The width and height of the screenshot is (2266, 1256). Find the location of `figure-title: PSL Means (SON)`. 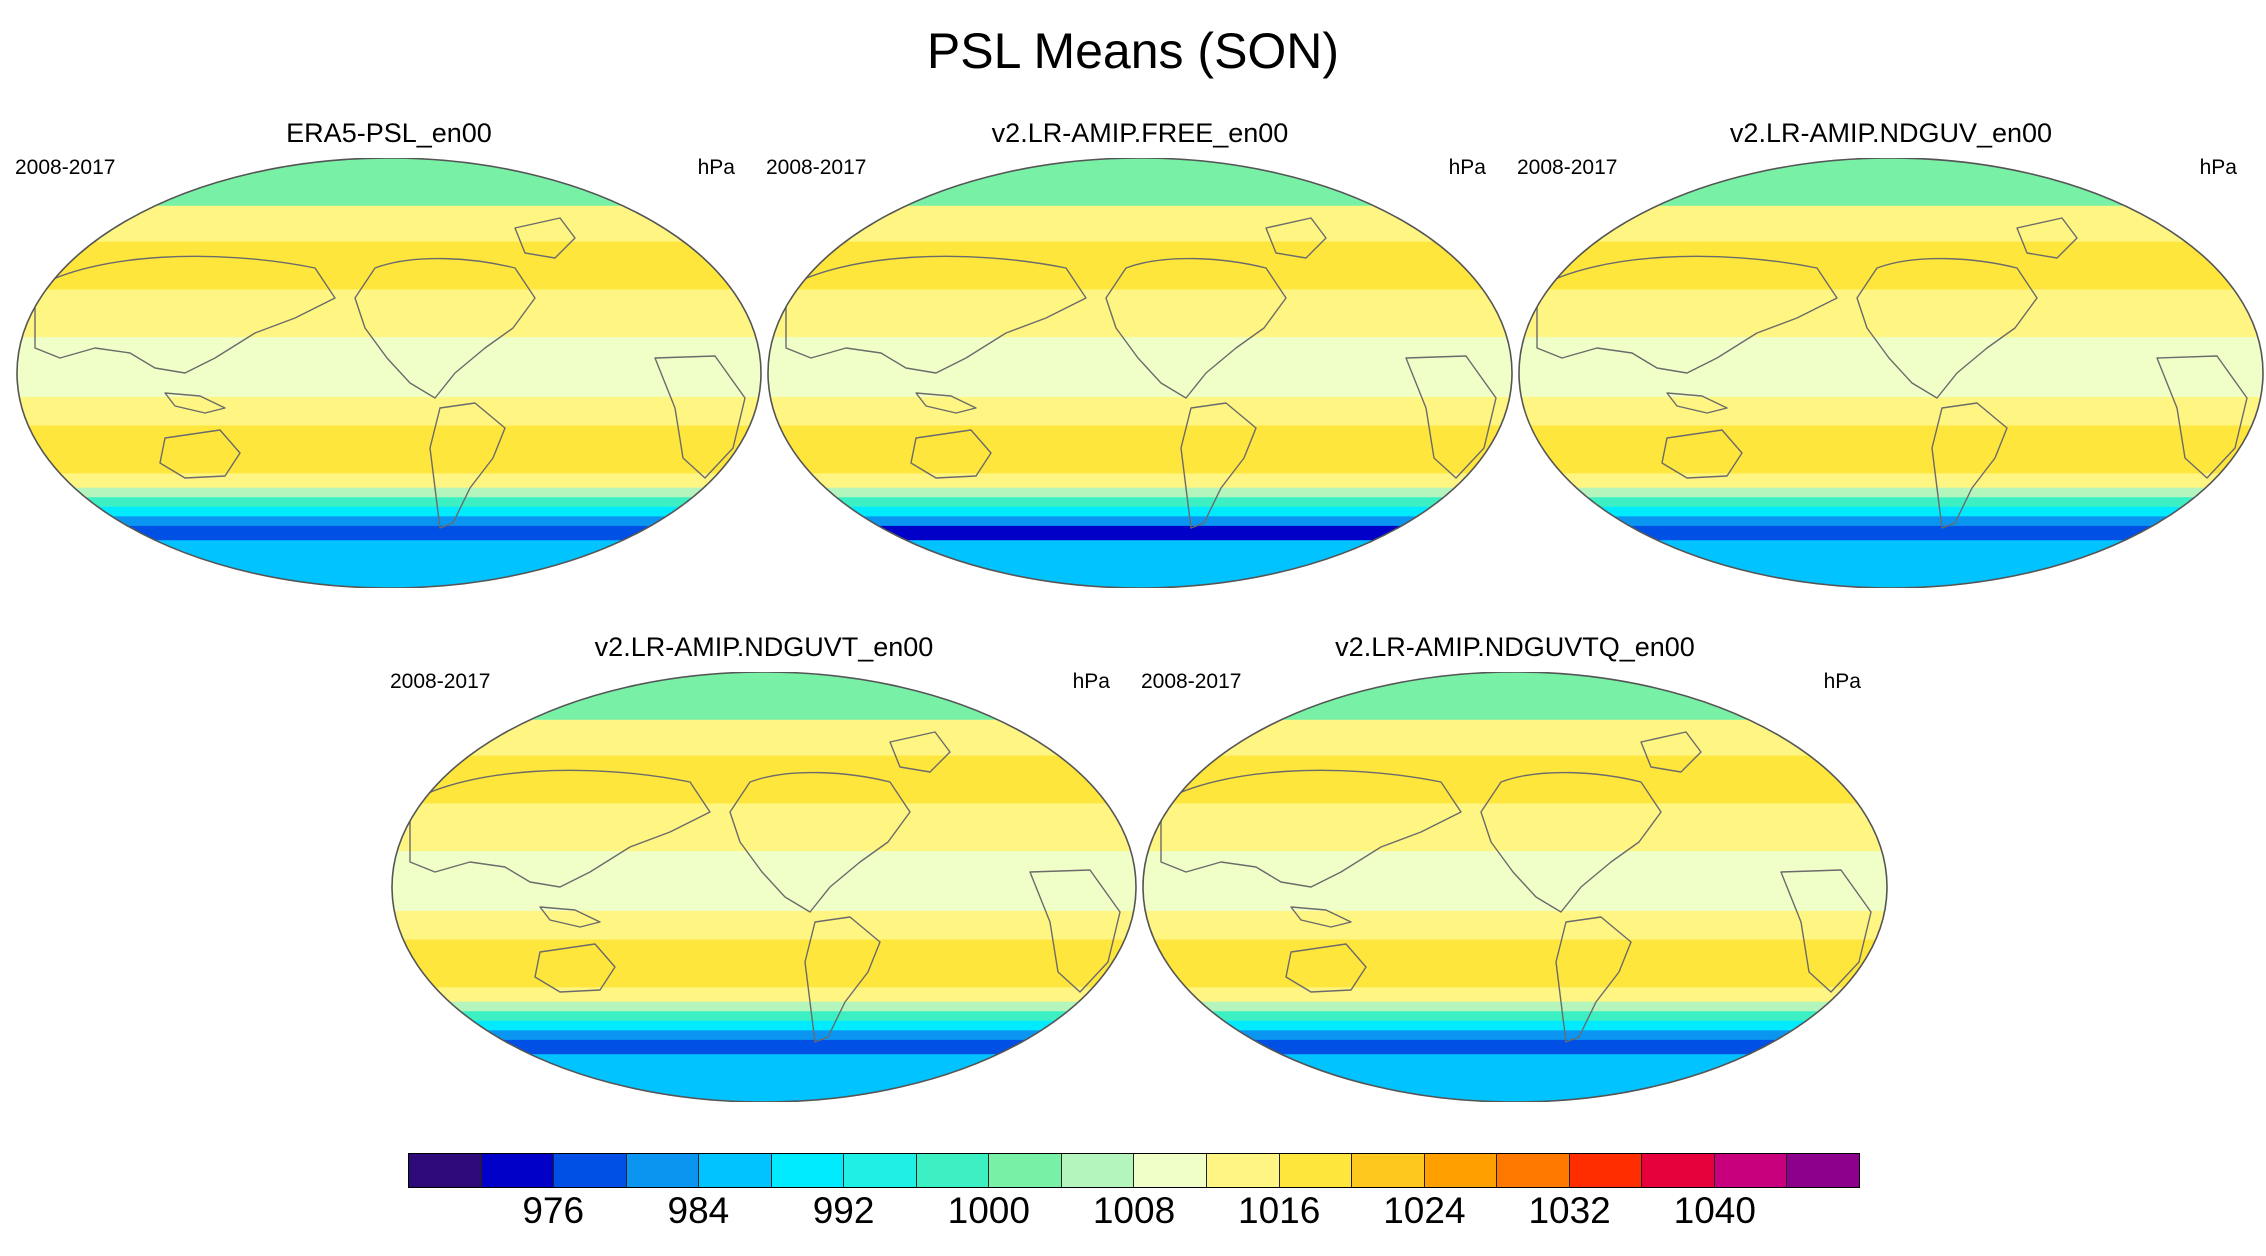

figure-title: PSL Means (SON) is located at coordinates (1133, 51).